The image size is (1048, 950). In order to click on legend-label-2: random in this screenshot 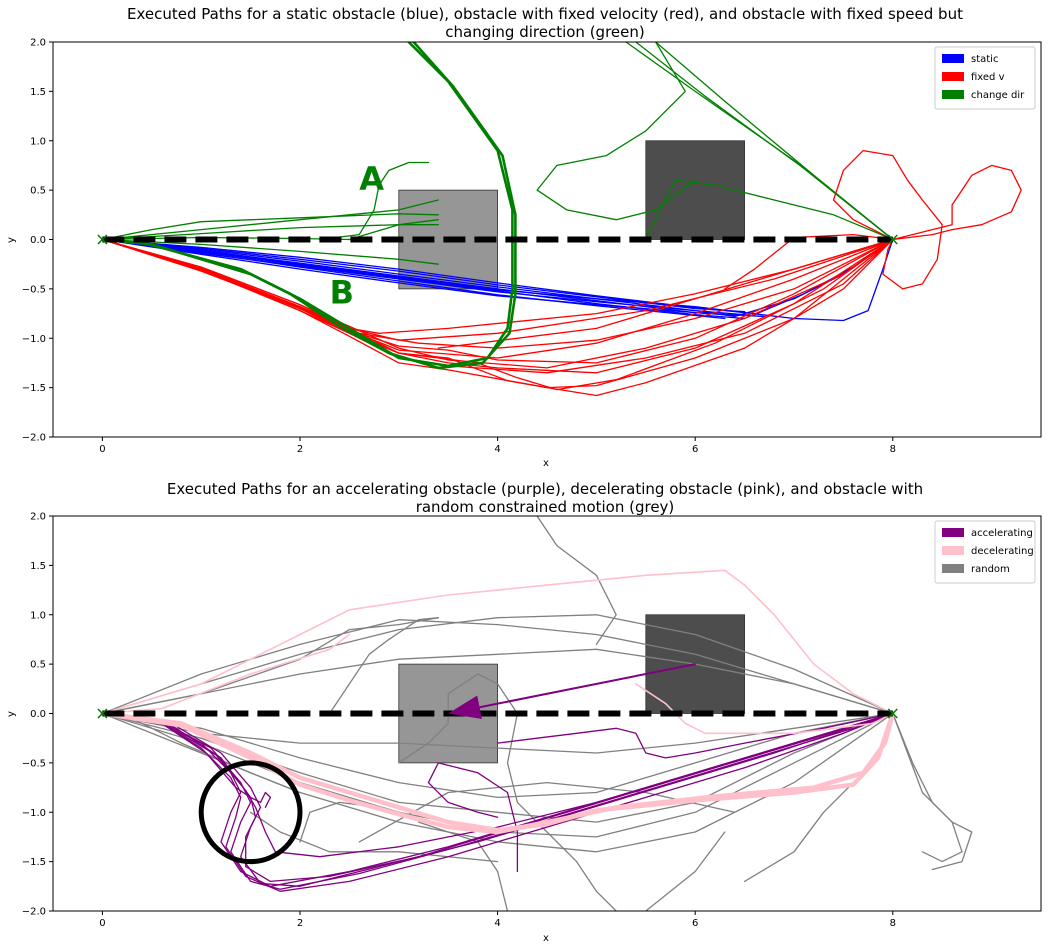, I will do `click(990, 569)`.